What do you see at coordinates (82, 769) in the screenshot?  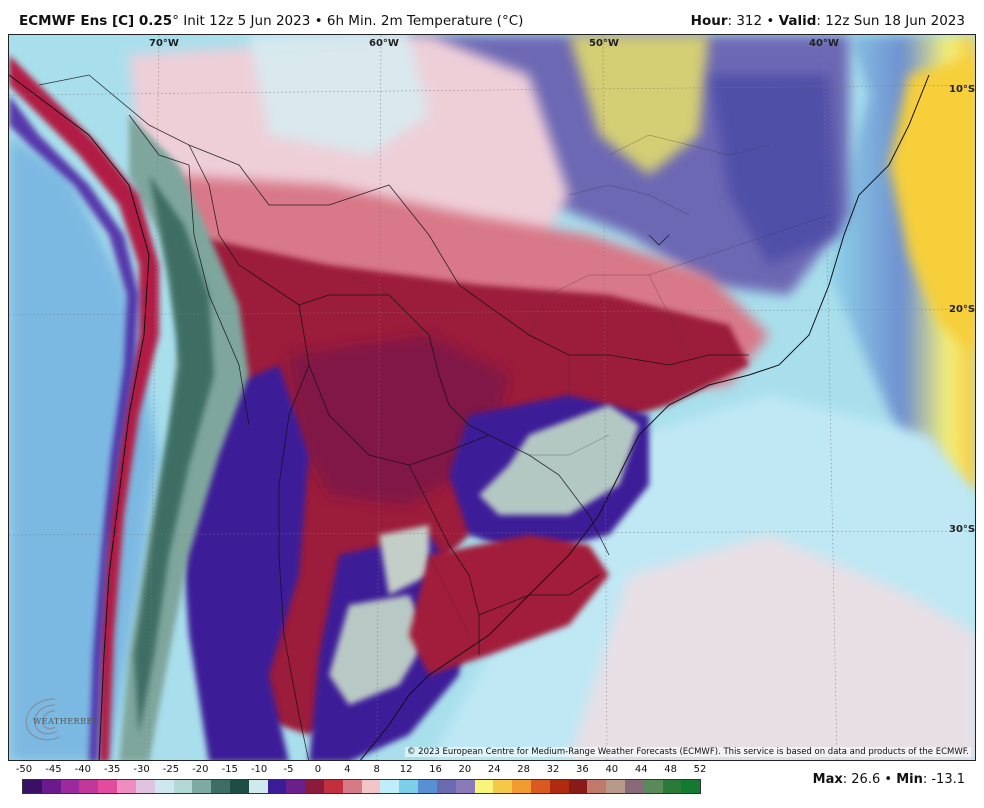 I see `legend-tick-label: -40` at bounding box center [82, 769].